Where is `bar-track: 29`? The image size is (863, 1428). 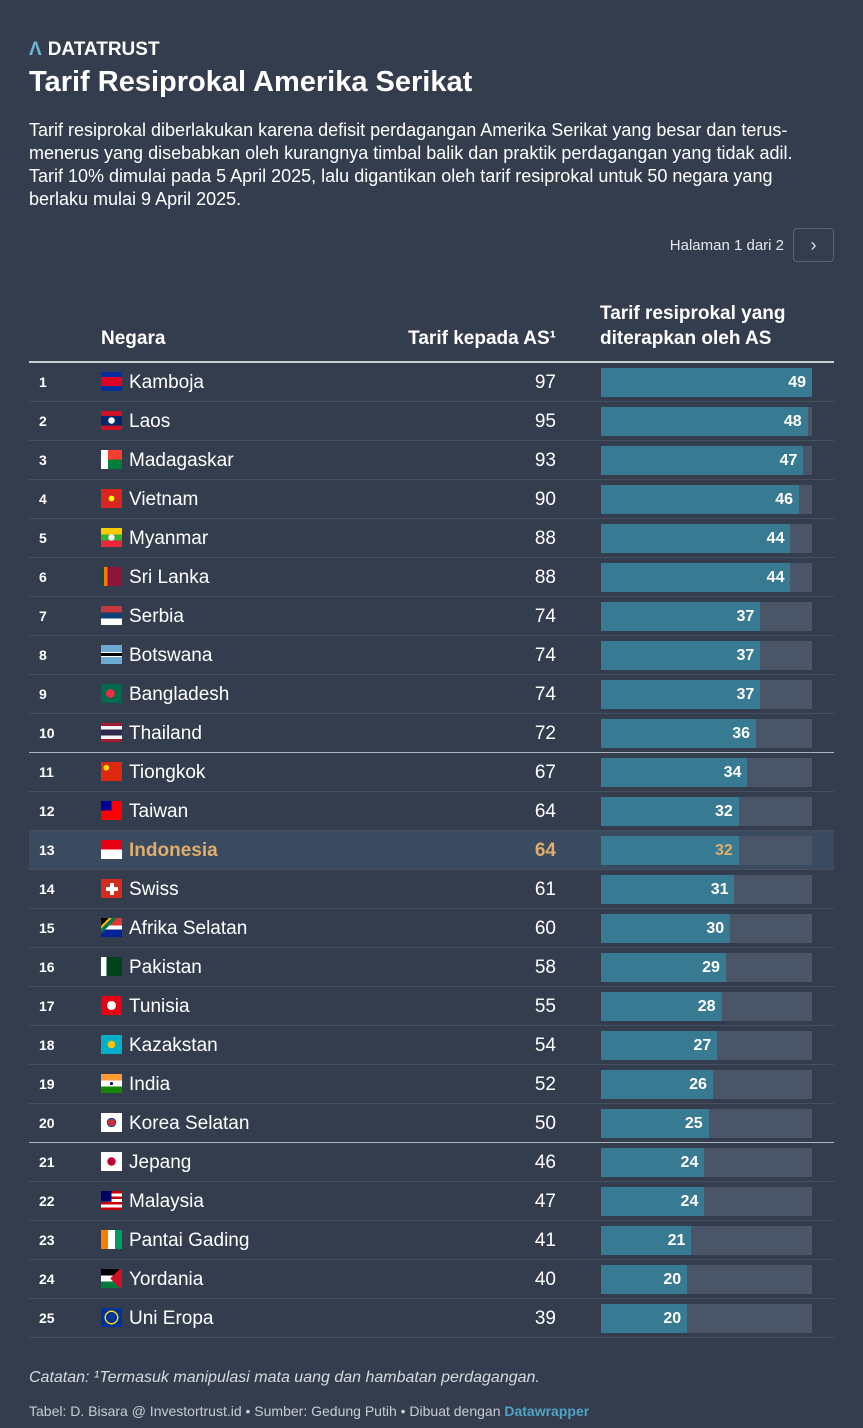
bar-track: 29 is located at coordinates (706, 967).